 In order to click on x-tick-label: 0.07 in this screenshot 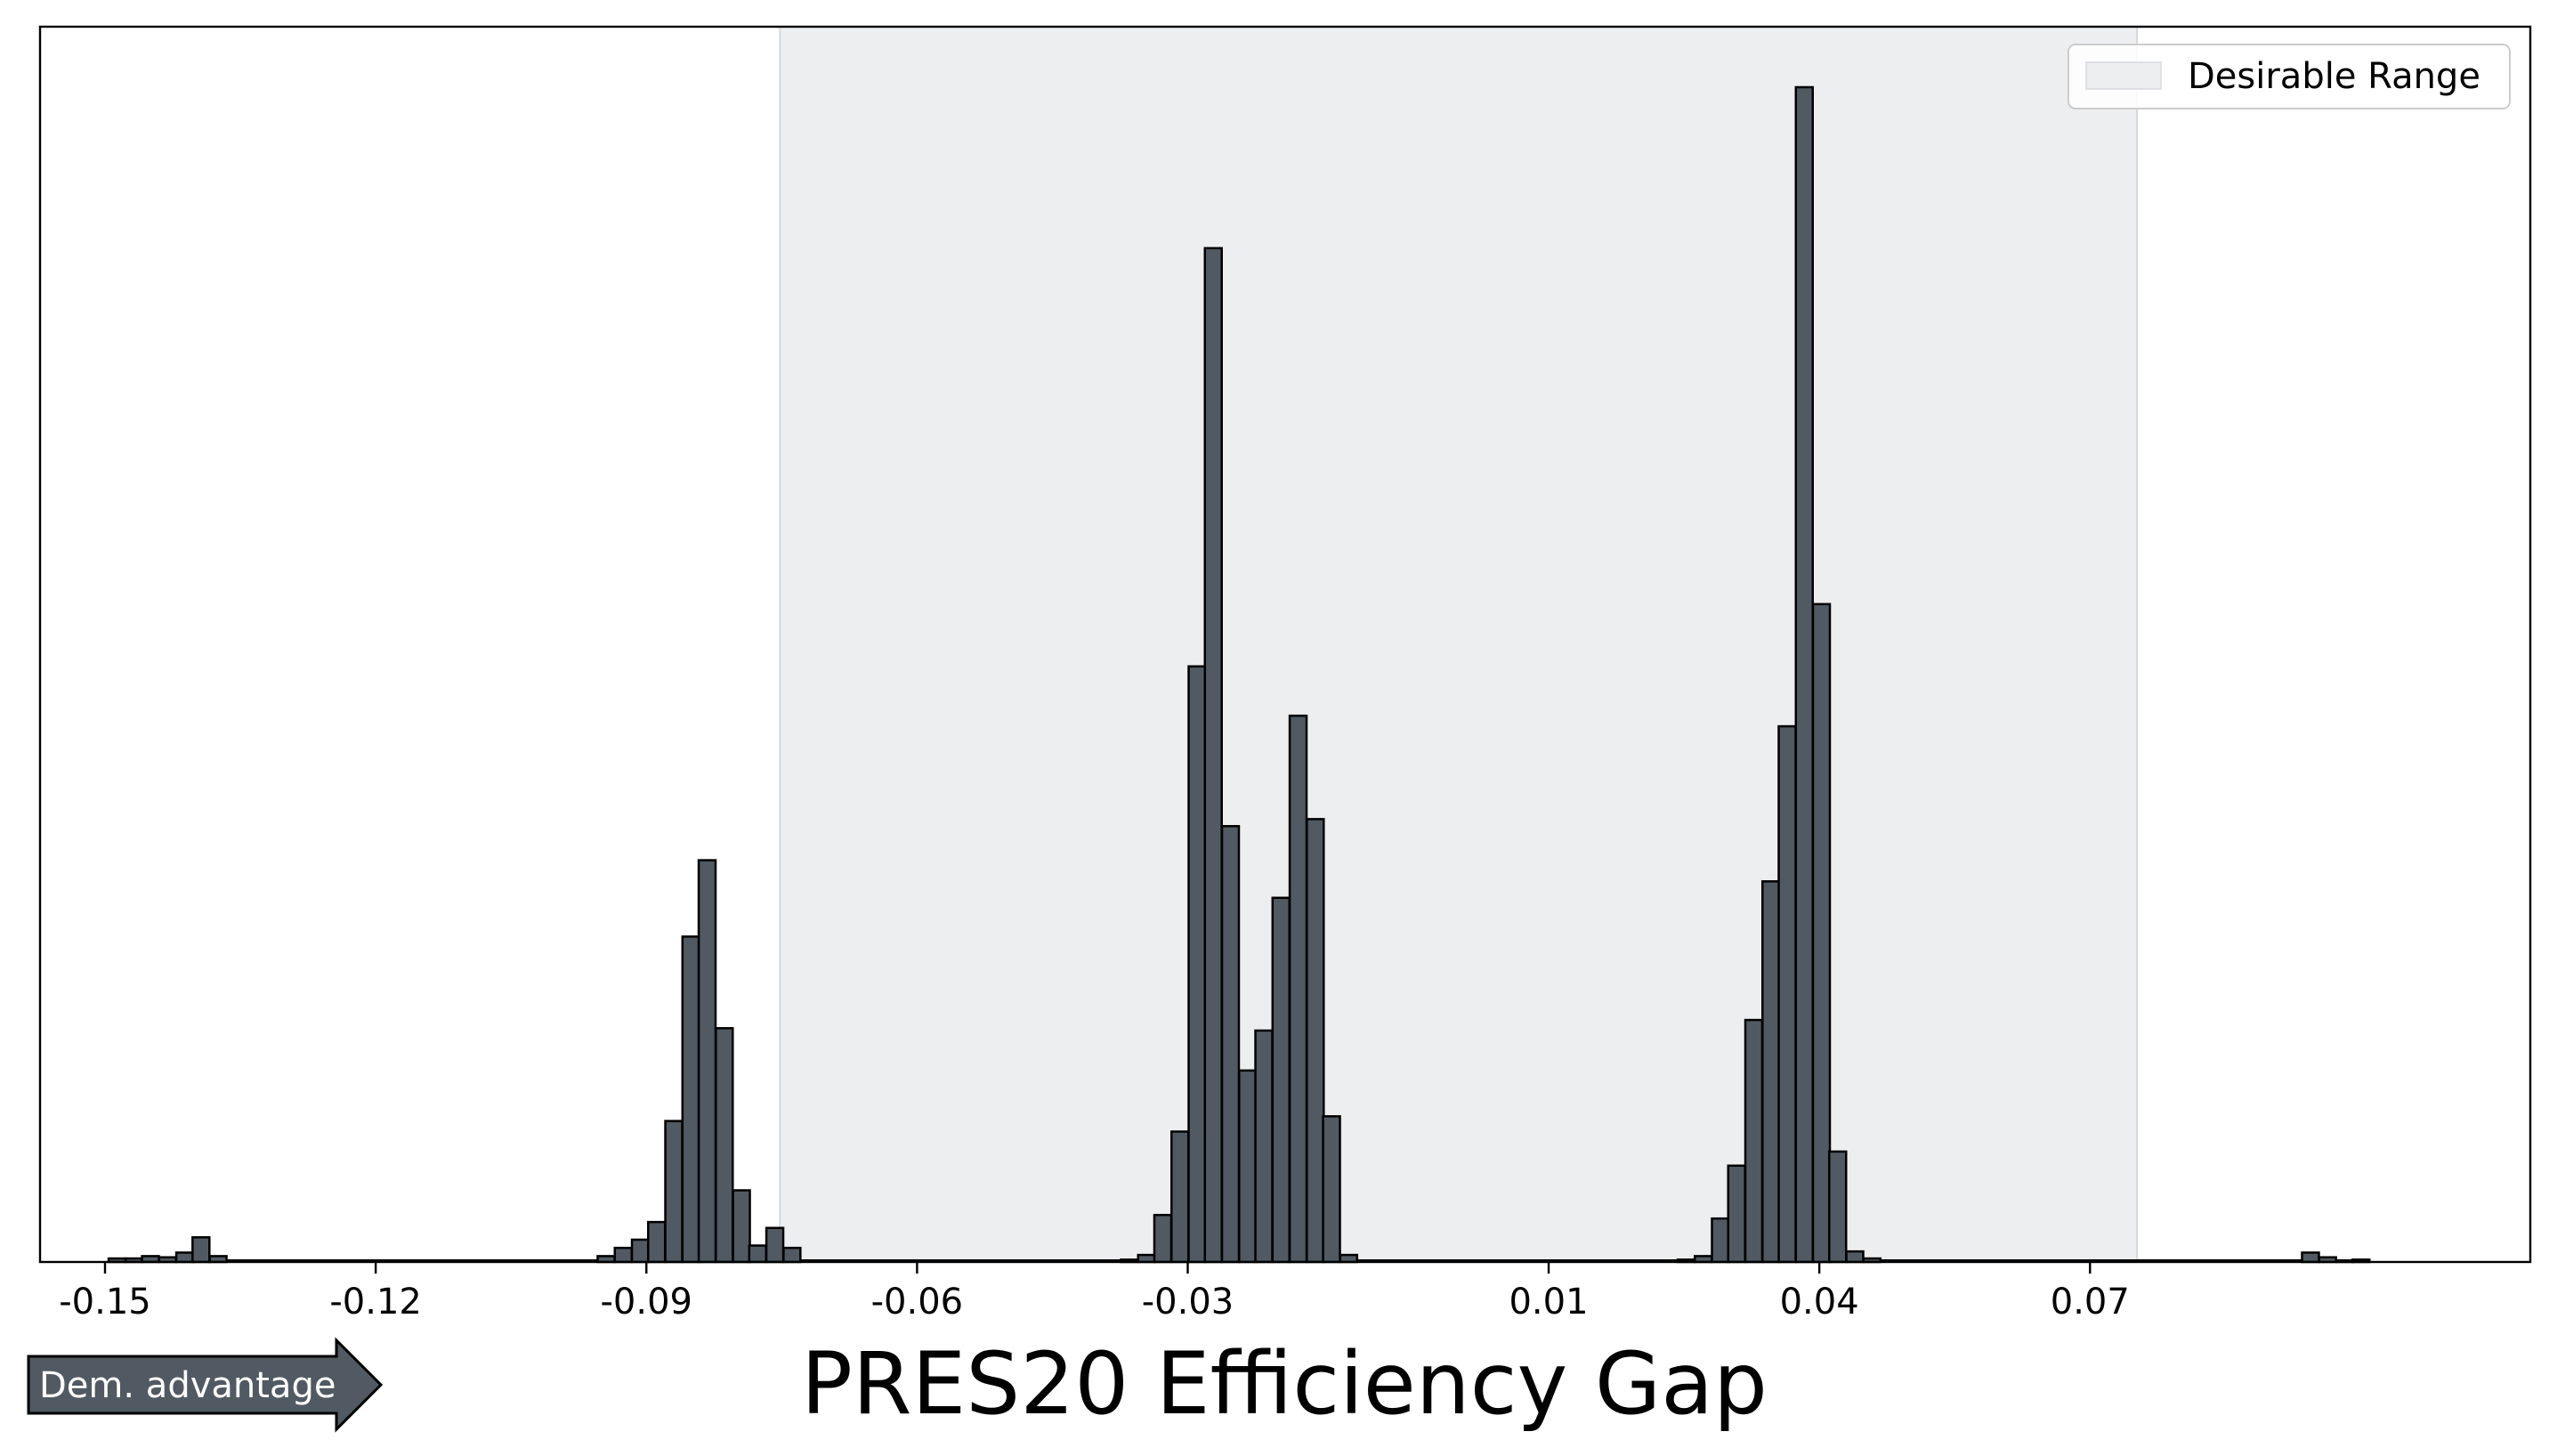, I will do `click(2090, 1302)`.